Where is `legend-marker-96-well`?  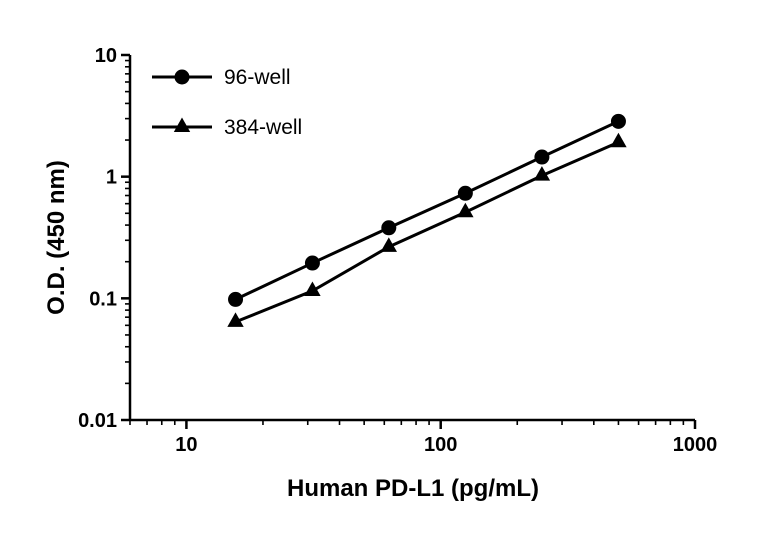
legend-marker-96-well is located at coordinates (182, 77).